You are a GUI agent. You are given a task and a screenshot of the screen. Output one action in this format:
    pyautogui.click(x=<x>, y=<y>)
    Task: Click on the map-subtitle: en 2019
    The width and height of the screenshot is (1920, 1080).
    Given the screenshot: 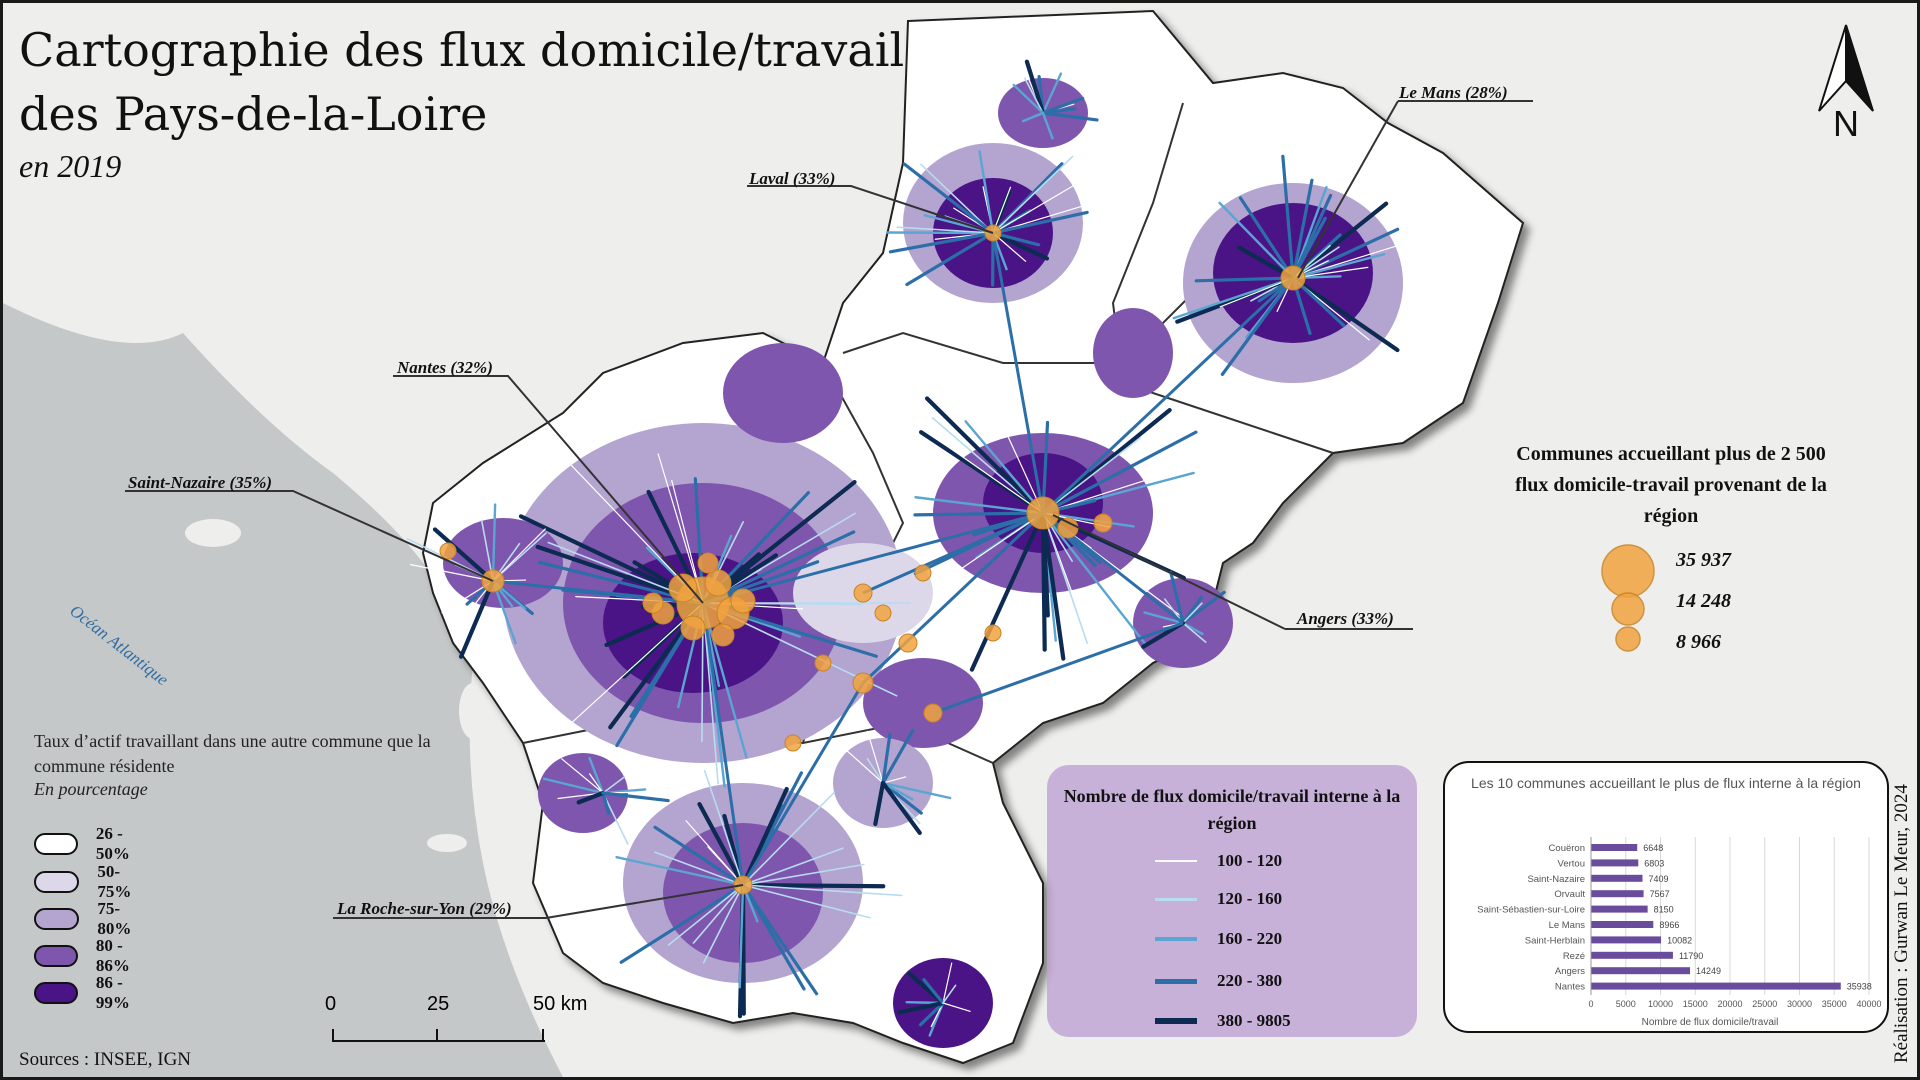 What is the action you would take?
    pyautogui.click(x=70, y=166)
    